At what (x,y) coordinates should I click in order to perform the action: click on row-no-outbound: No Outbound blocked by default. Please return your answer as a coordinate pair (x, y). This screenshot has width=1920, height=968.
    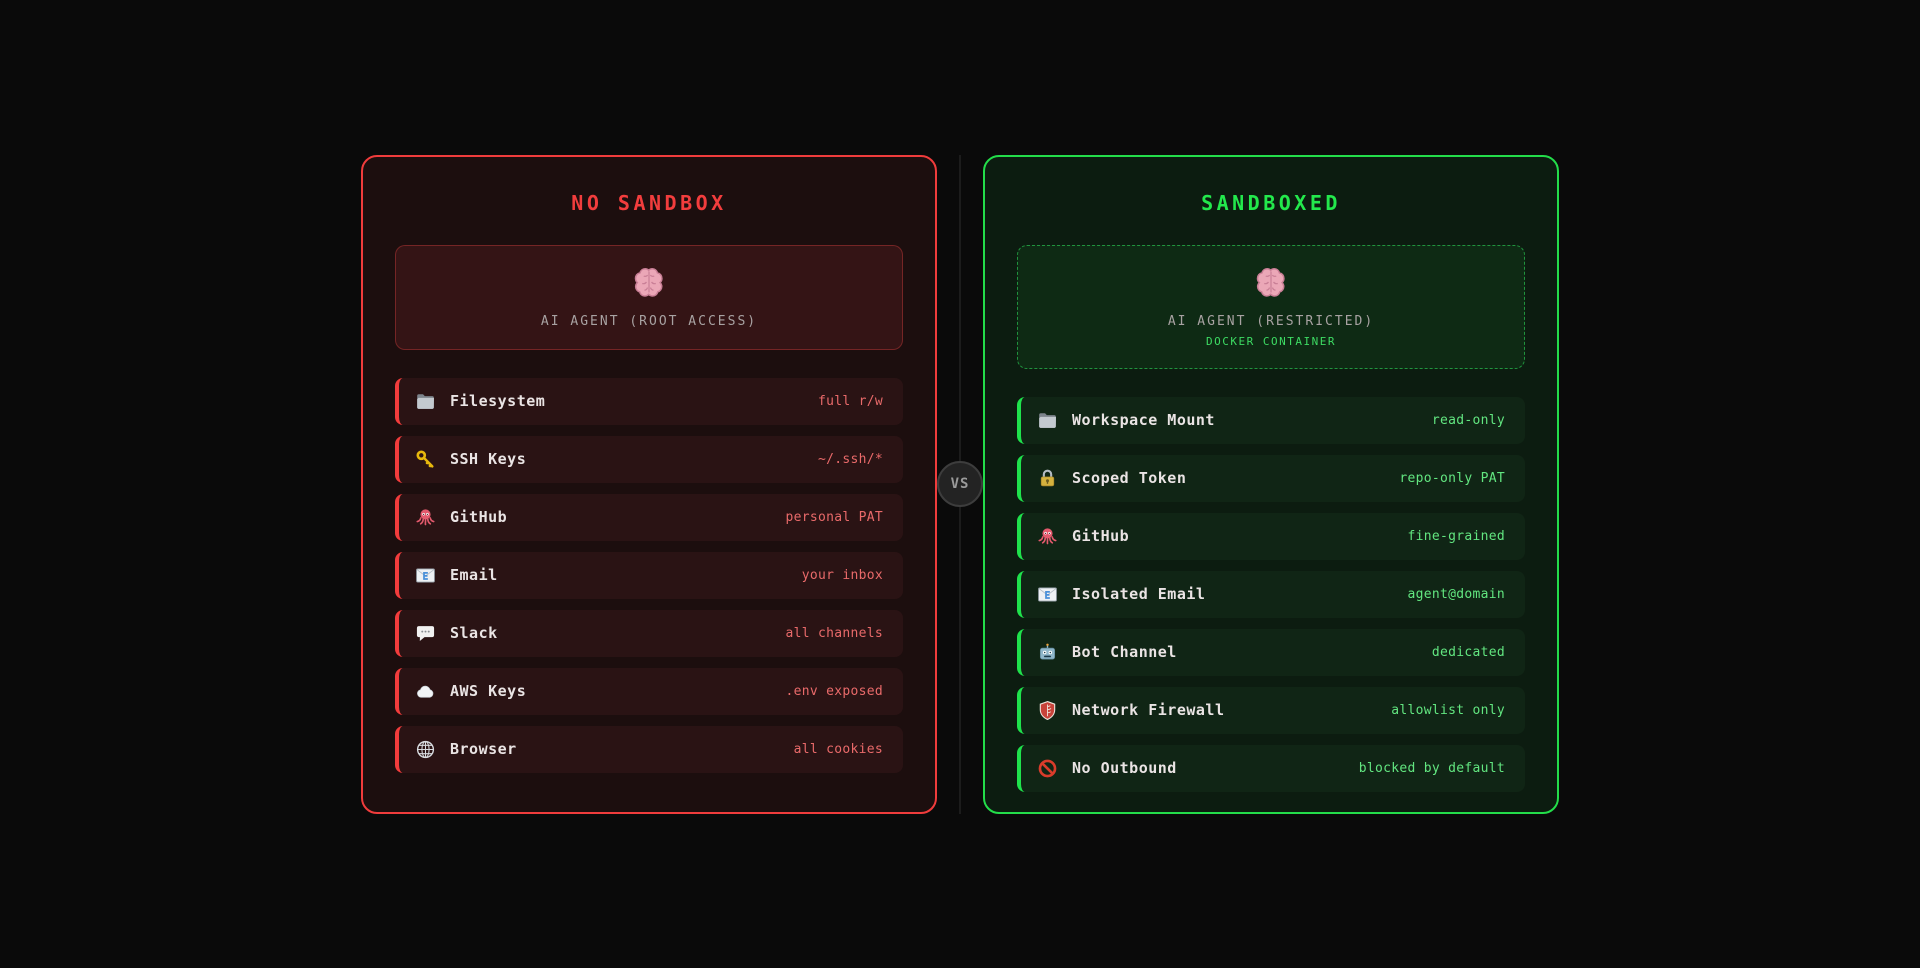
    Looking at the image, I should click on (1271, 768).